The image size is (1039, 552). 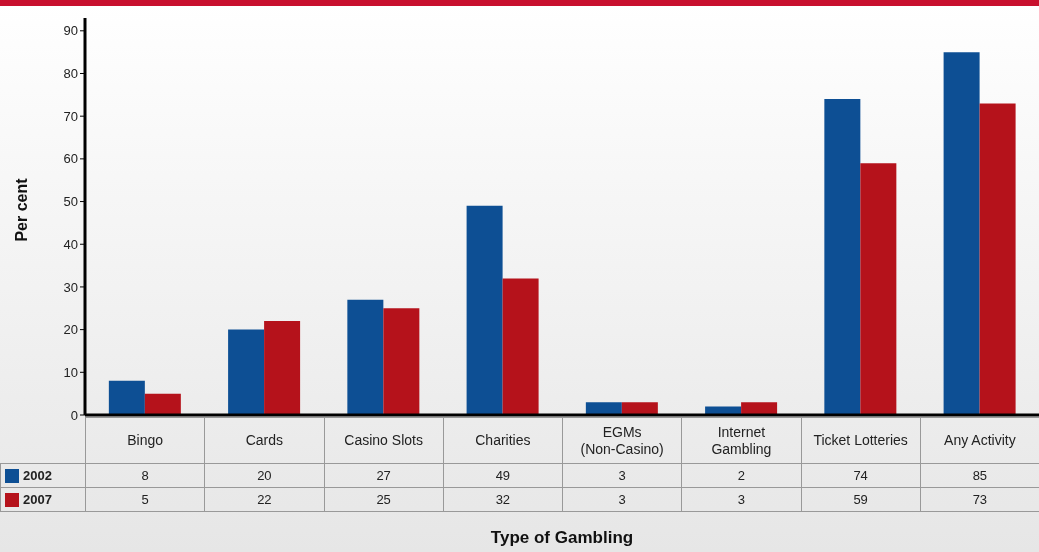 I want to click on x-tick-label: Ticket Lotteries, so click(x=861, y=440).